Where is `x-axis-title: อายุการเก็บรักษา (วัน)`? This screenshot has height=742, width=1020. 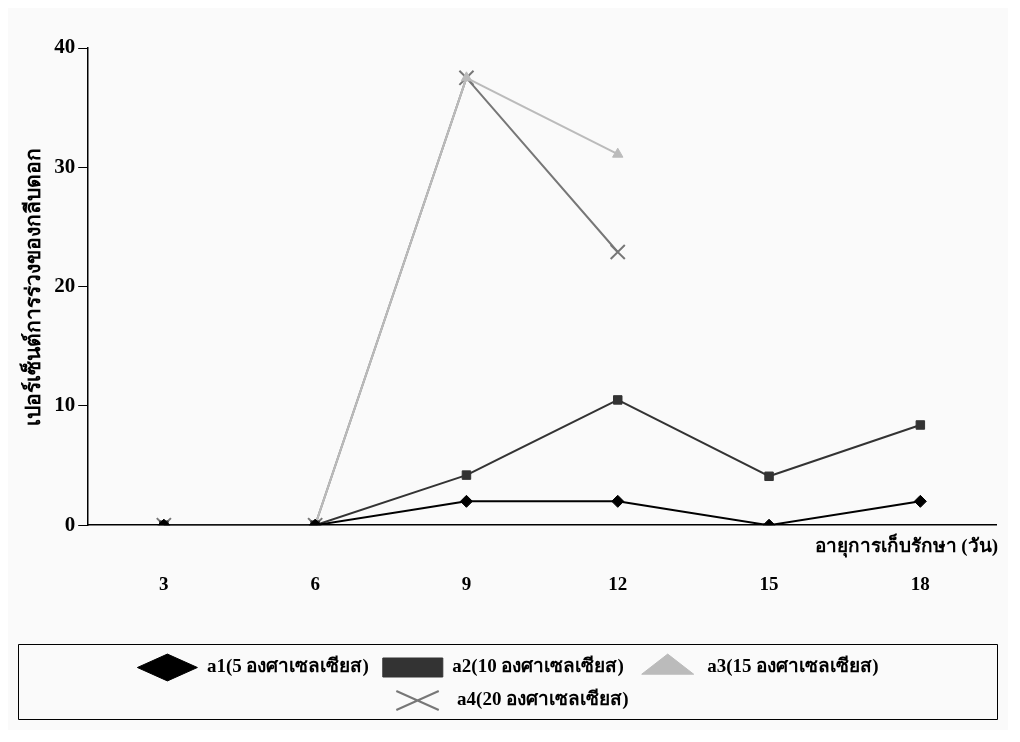 x-axis-title: อายุการเก็บรักษา (วัน) is located at coordinates (906, 545).